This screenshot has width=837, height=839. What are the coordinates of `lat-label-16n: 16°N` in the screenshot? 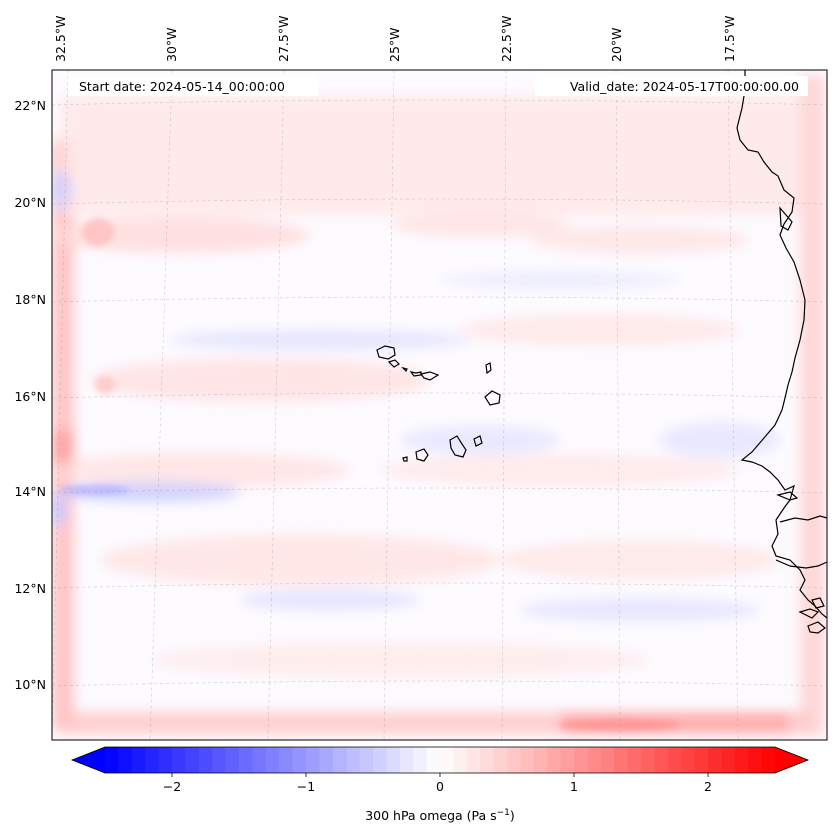 It's located at (30, 396).